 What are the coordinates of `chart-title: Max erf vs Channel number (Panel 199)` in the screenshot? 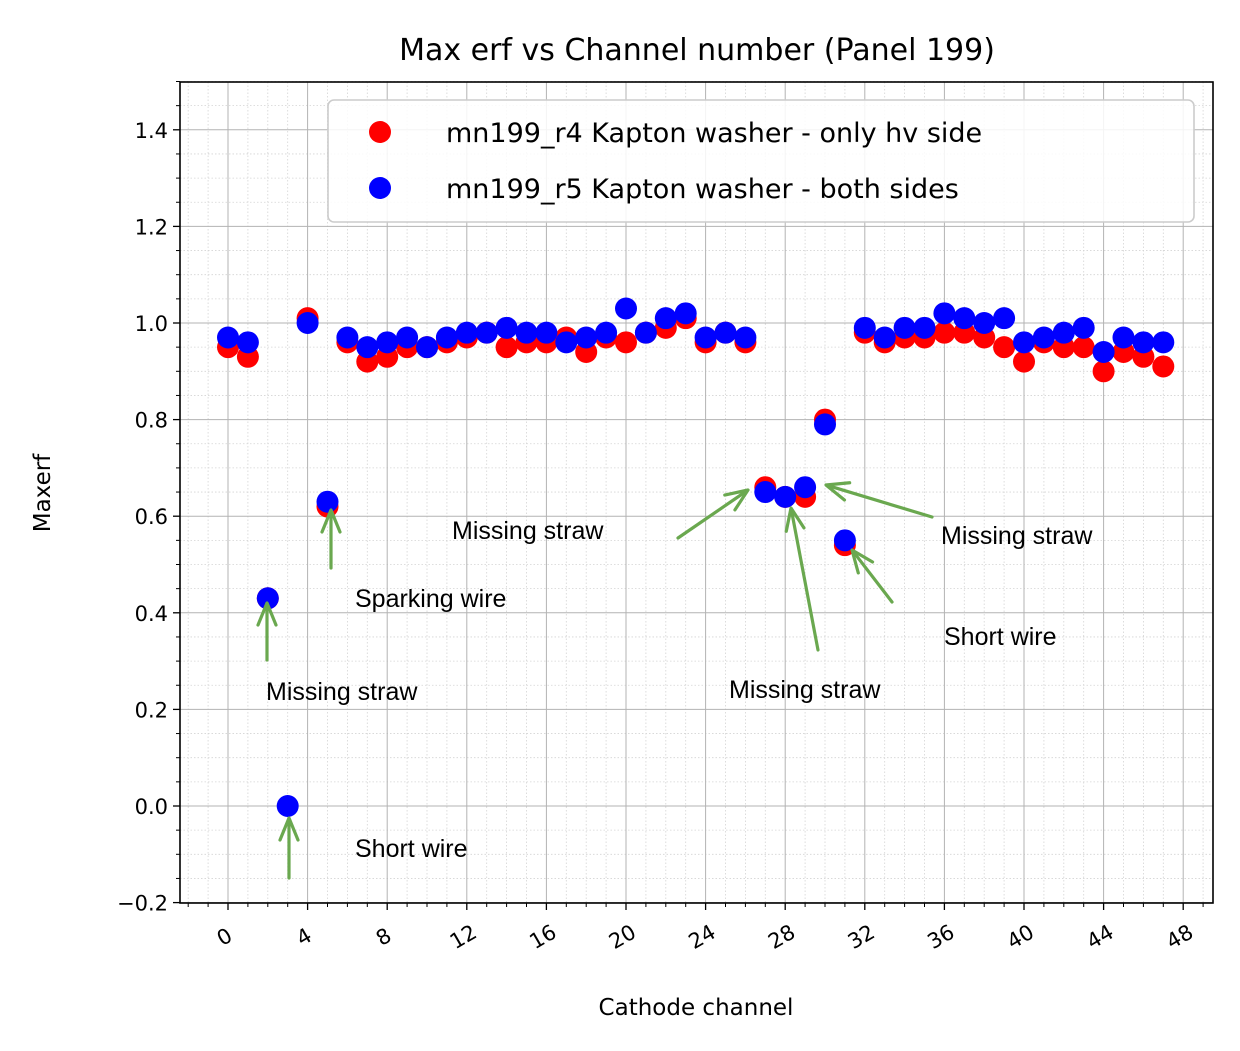 It's located at (697, 50).